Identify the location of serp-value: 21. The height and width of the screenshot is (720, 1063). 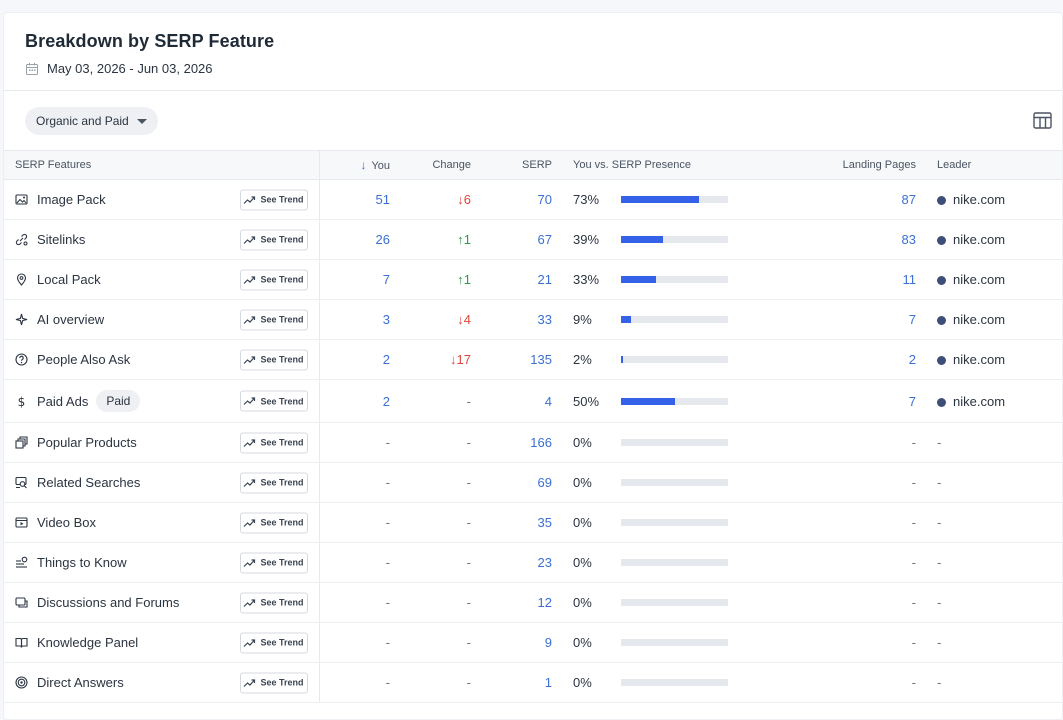
(544, 279).